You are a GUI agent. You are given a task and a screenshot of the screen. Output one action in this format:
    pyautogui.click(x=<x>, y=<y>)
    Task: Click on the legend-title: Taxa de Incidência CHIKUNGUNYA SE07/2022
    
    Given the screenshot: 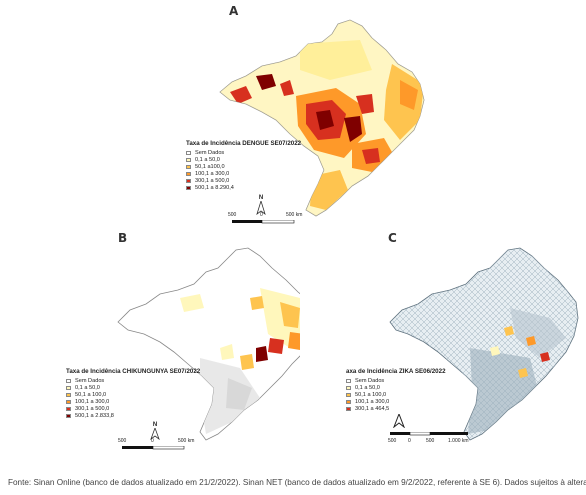 What is the action you would take?
    pyautogui.click(x=133, y=371)
    